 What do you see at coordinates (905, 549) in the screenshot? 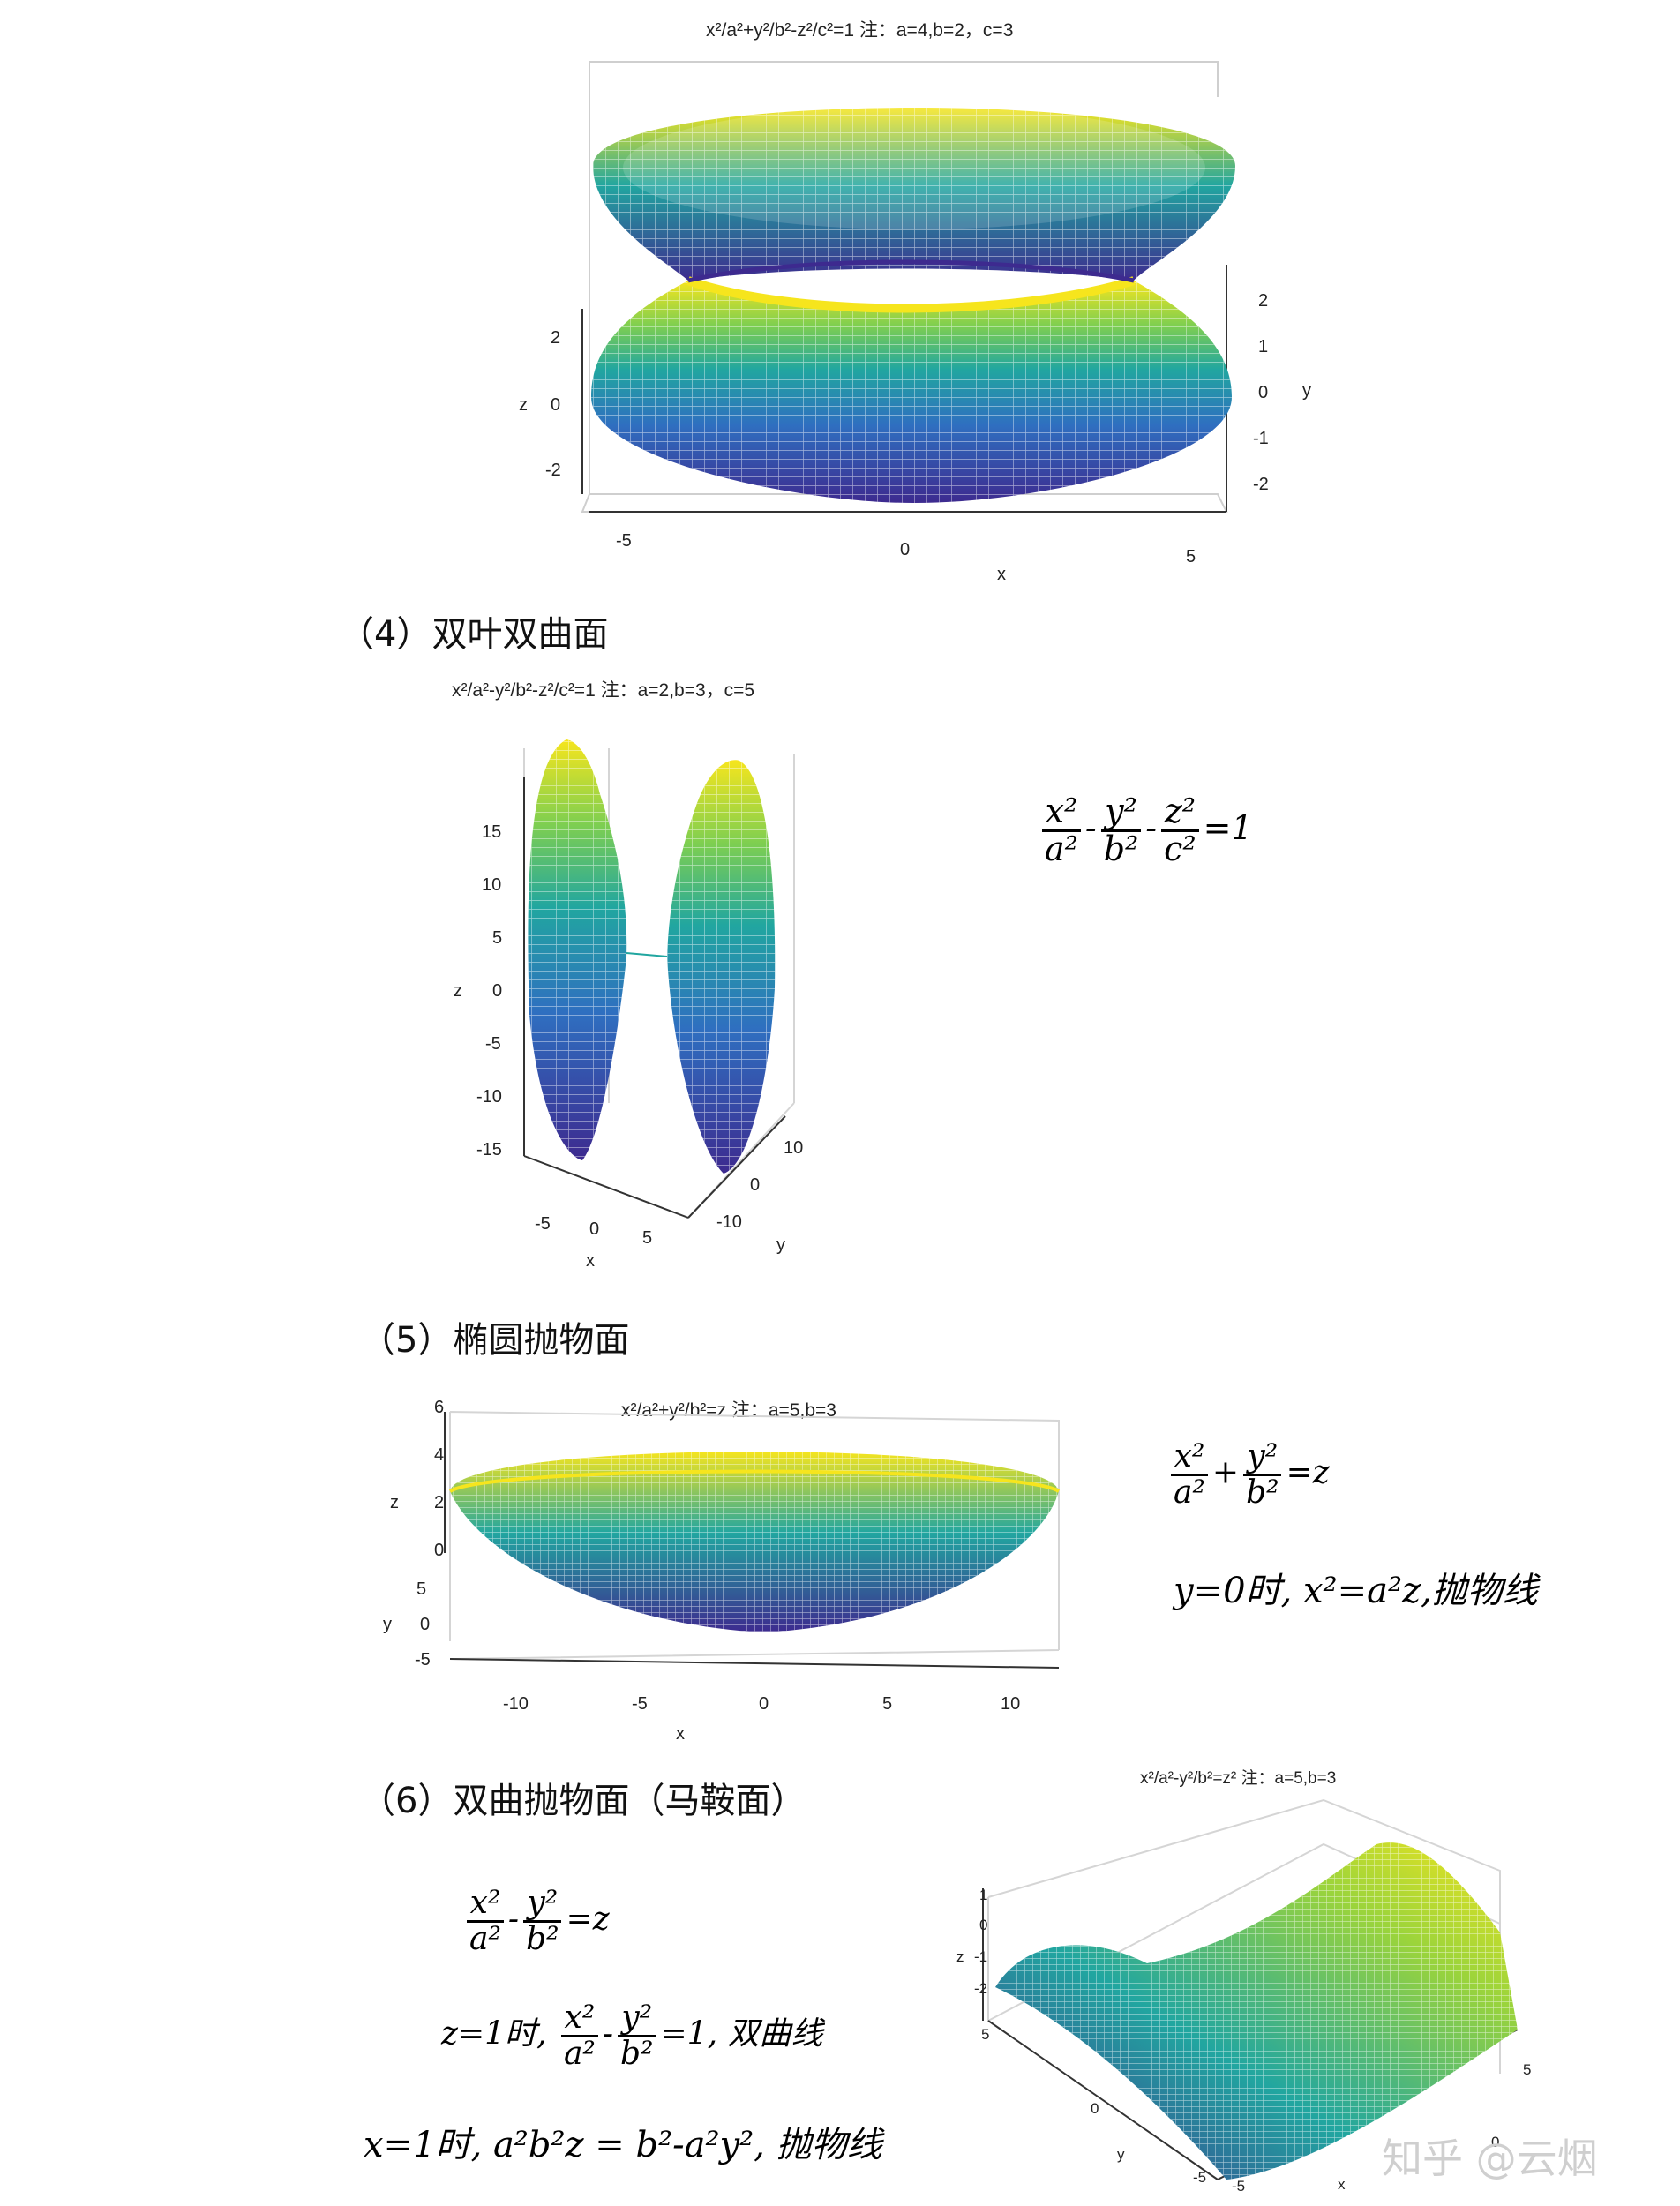
I see `plot1-x-tick-1: 0` at bounding box center [905, 549].